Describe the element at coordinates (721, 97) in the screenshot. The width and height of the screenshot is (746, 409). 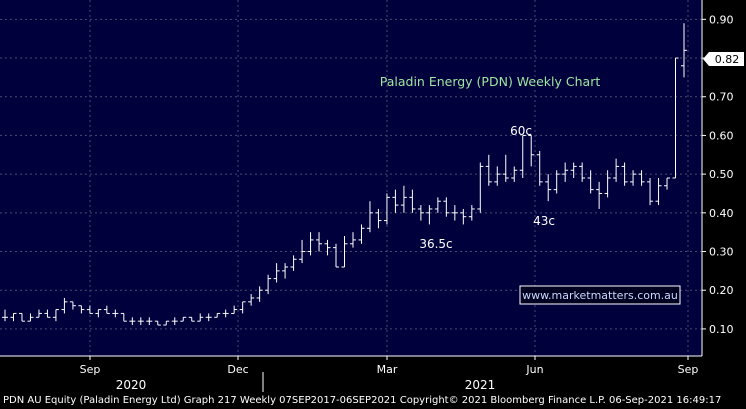
I see `y-tick-label: 0.70` at that location.